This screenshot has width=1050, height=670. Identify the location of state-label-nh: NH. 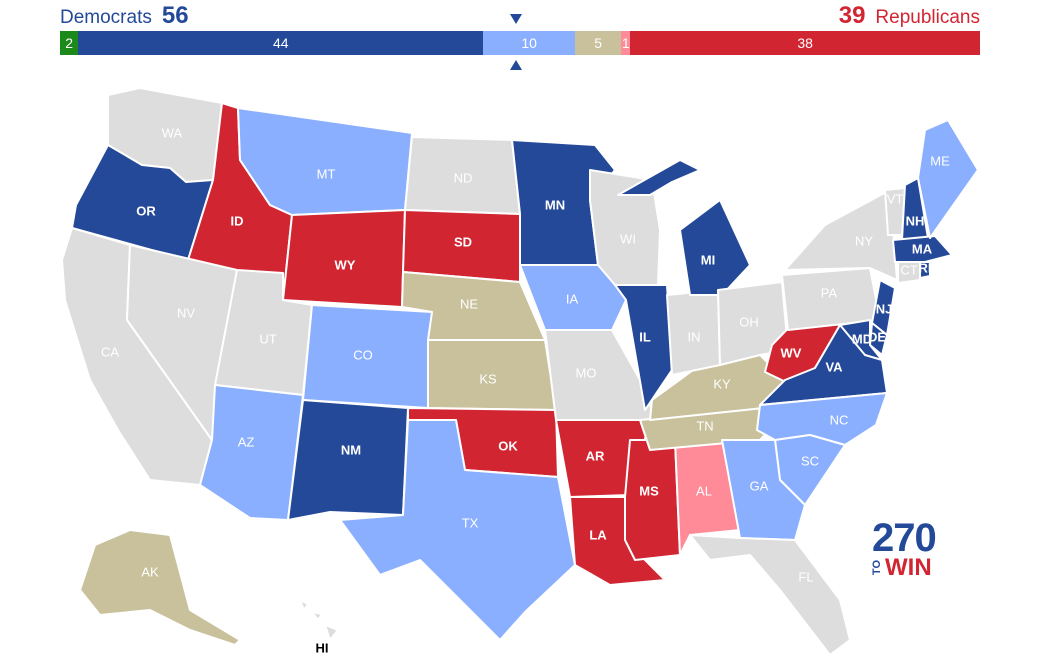
(915, 220).